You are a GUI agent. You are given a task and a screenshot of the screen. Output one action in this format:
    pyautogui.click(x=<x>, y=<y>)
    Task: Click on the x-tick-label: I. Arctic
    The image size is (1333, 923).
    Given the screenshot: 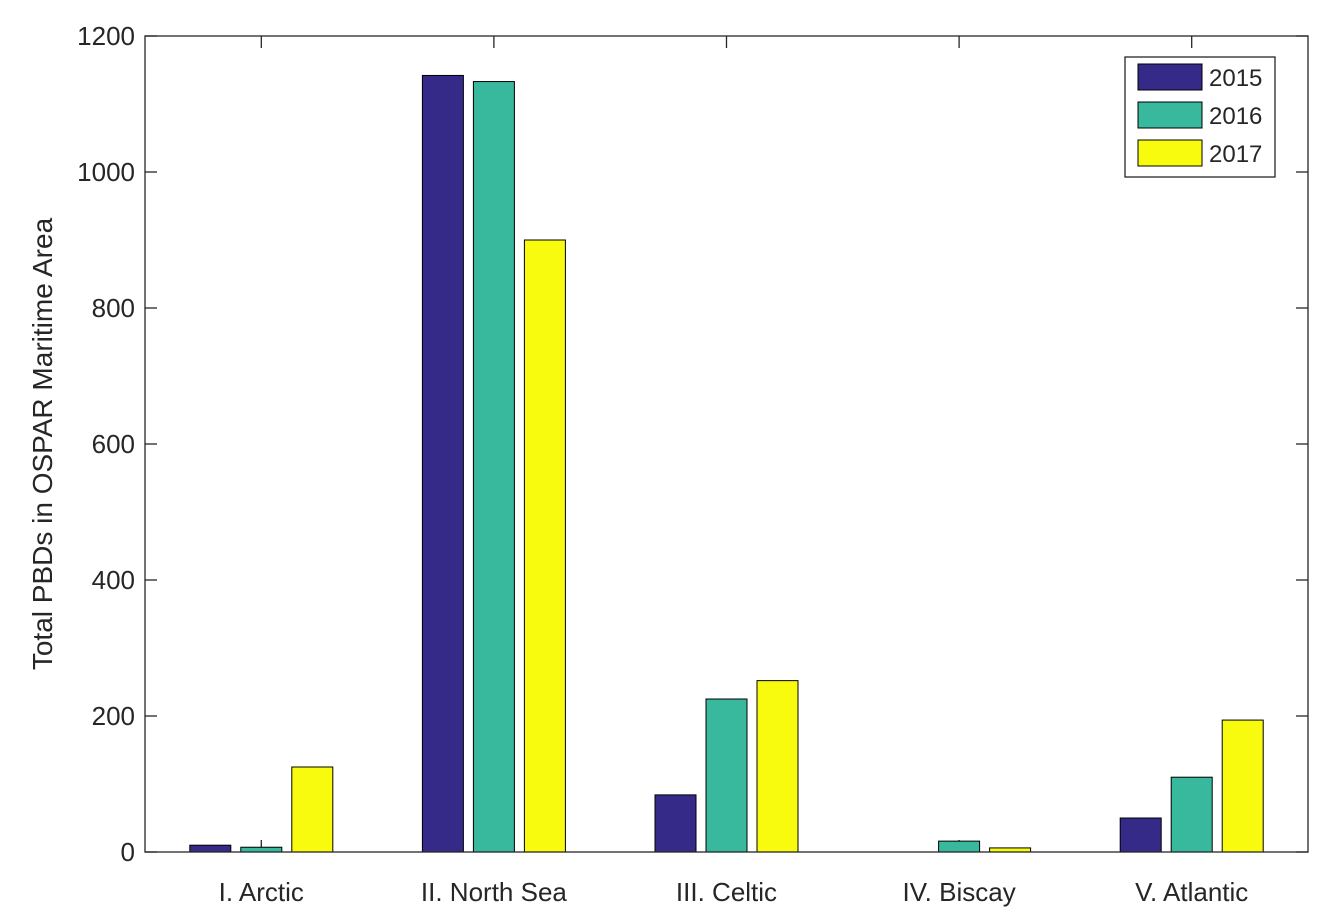 What is the action you would take?
    pyautogui.click(x=261, y=892)
    